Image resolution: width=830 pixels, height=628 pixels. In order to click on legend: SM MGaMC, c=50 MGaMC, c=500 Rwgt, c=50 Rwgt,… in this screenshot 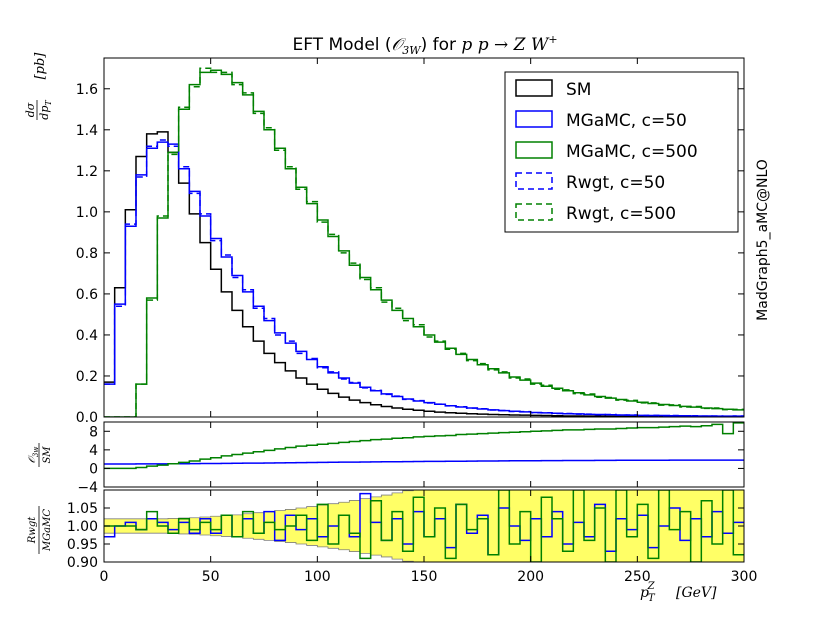, I will do `click(621, 152)`.